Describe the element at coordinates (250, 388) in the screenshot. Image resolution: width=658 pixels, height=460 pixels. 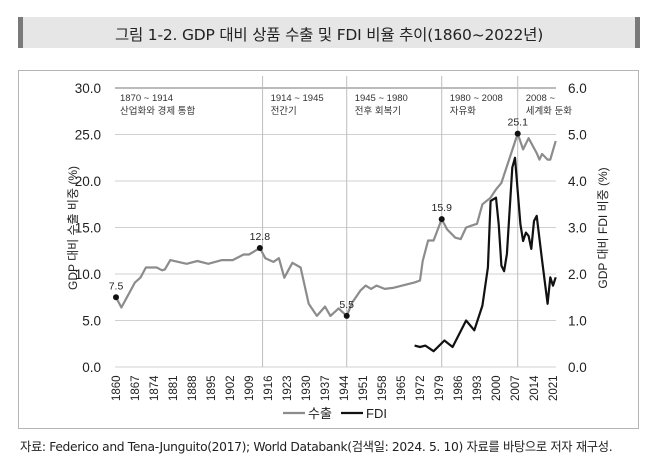
I see `x-tick-label: 1909` at that location.